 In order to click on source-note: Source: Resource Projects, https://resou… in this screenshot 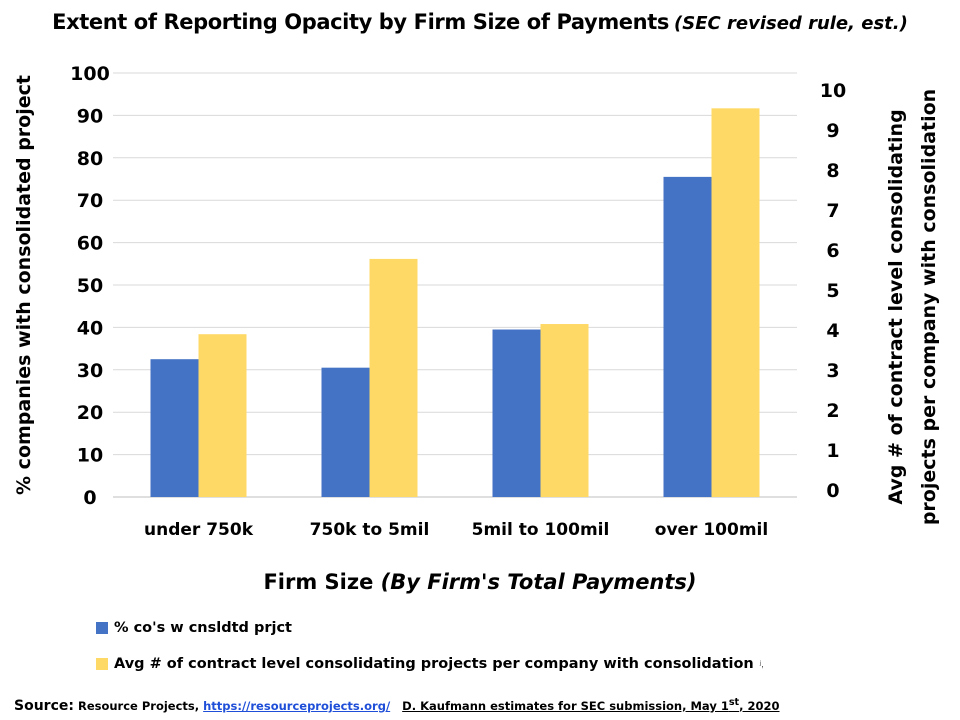, I will do `click(397, 705)`.